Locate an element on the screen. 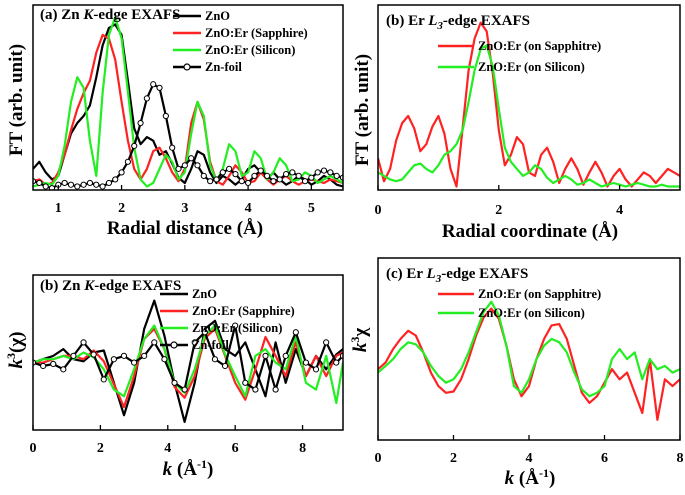  panel-title: (b) Zn K-edge EXAFS is located at coordinates (110, 286).